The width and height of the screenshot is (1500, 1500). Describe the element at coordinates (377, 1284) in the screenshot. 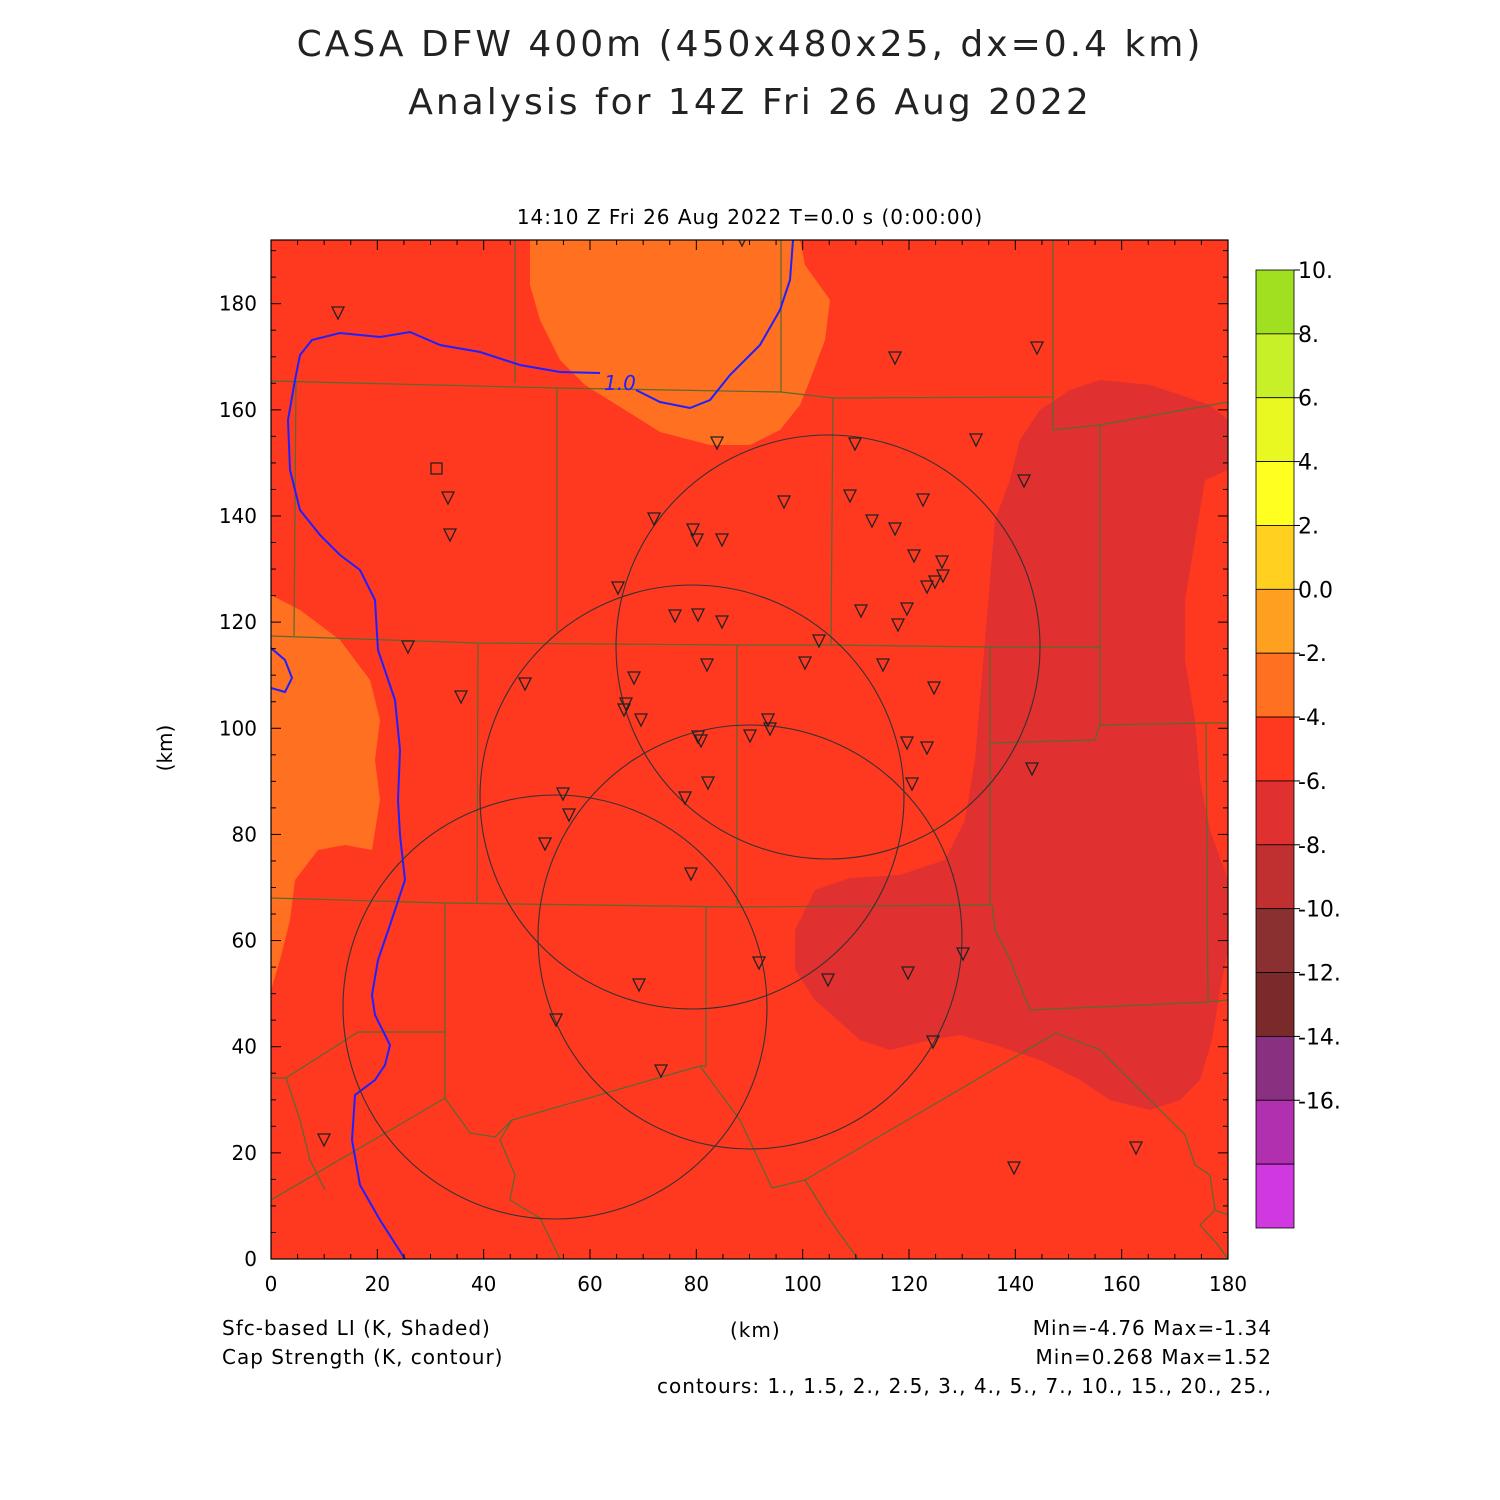

I see `x-tick-label: 20` at that location.